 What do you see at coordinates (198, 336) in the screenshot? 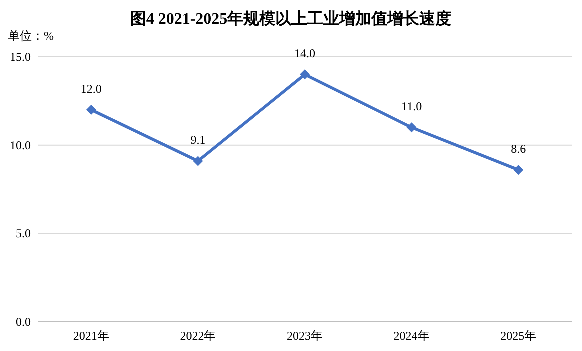
I see `x-tick-label: 2022年` at bounding box center [198, 336].